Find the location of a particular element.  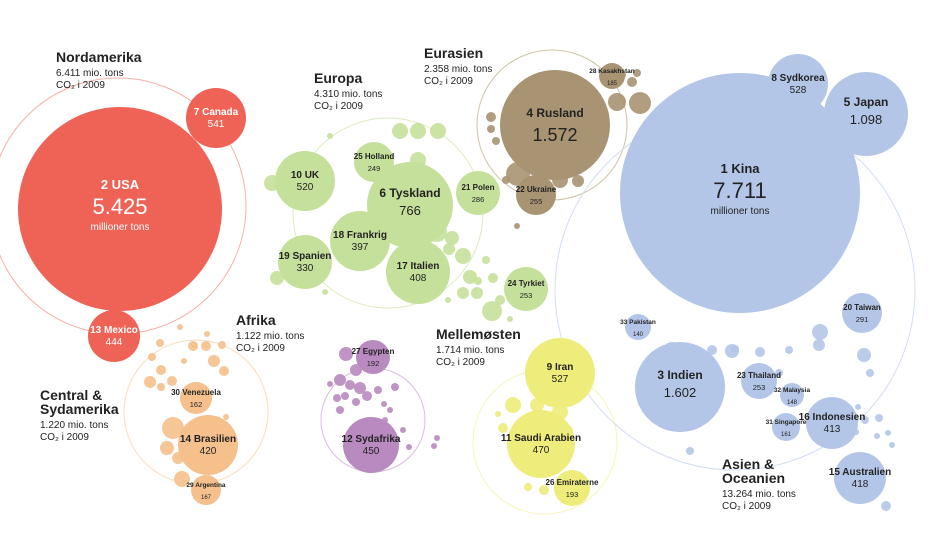

bubble-tyskland: 6 Tyskland 766 is located at coordinates (410, 205).